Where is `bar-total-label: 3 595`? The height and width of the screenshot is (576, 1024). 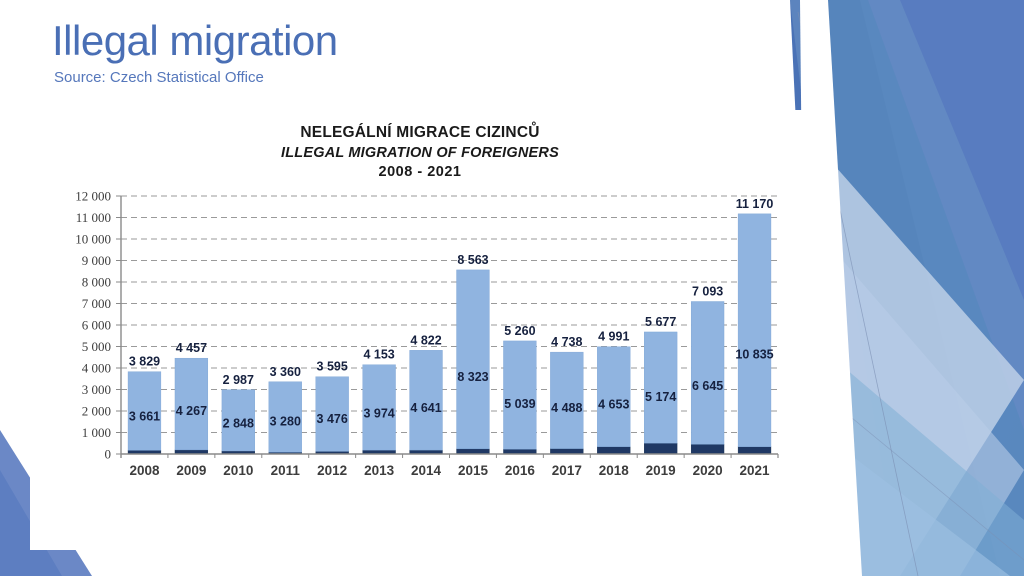
bar-total-label: 3 595 is located at coordinates (332, 367).